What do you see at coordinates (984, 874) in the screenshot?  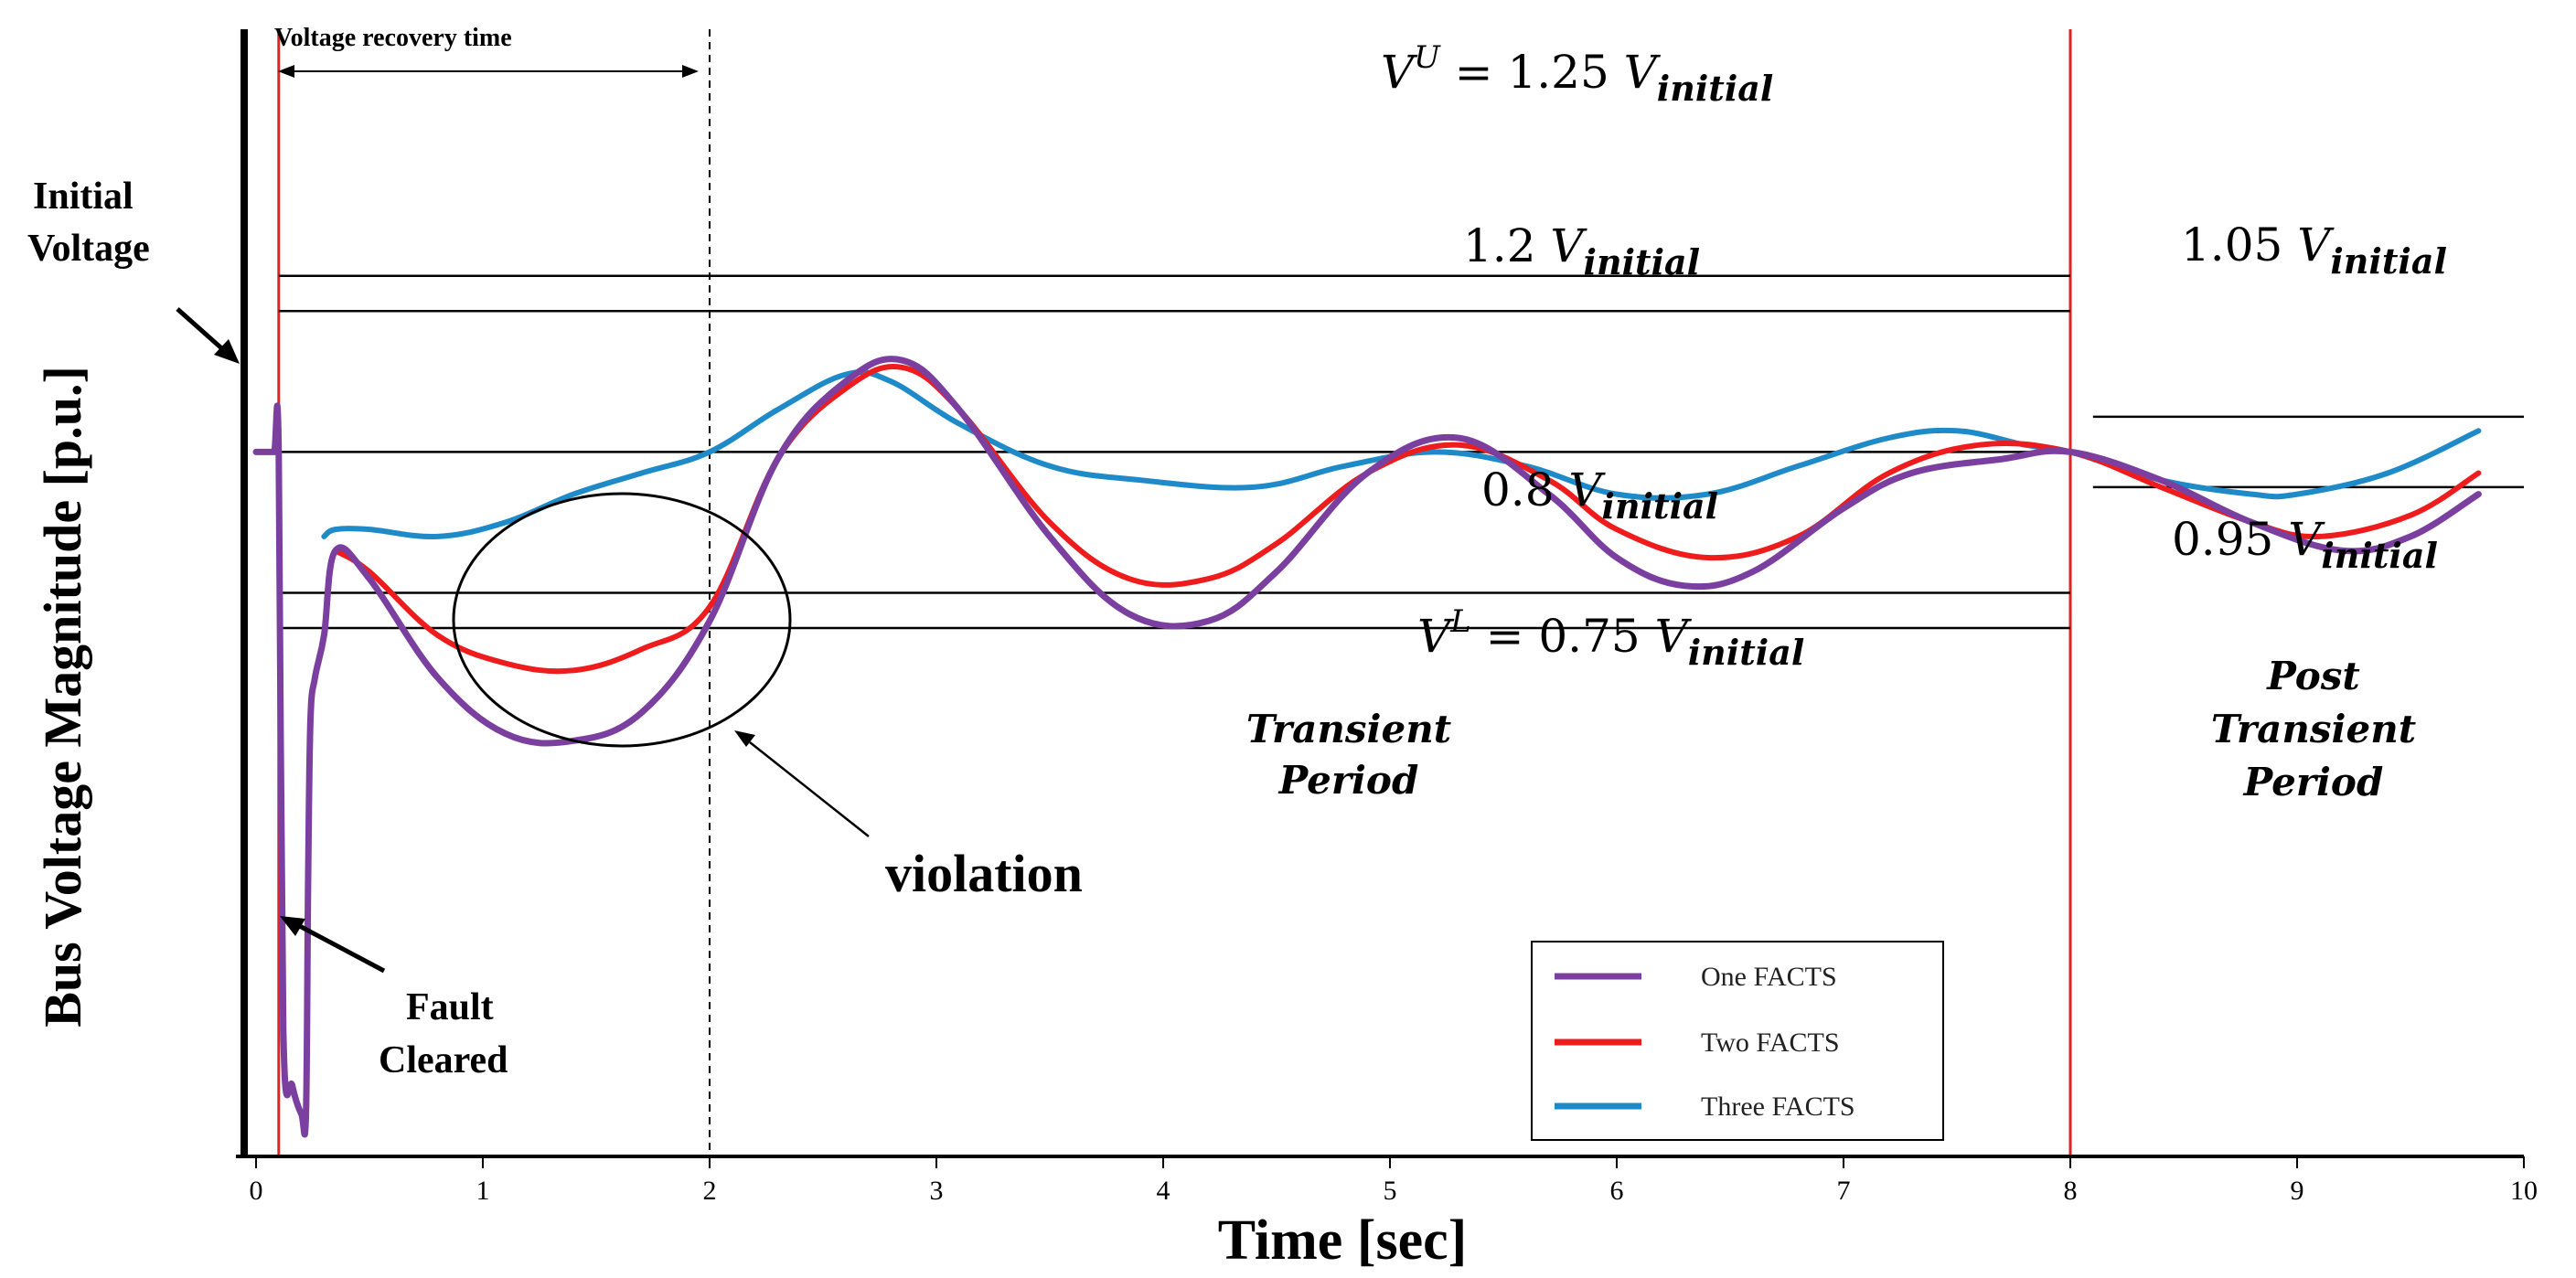 I see `violation-label: violation` at bounding box center [984, 874].